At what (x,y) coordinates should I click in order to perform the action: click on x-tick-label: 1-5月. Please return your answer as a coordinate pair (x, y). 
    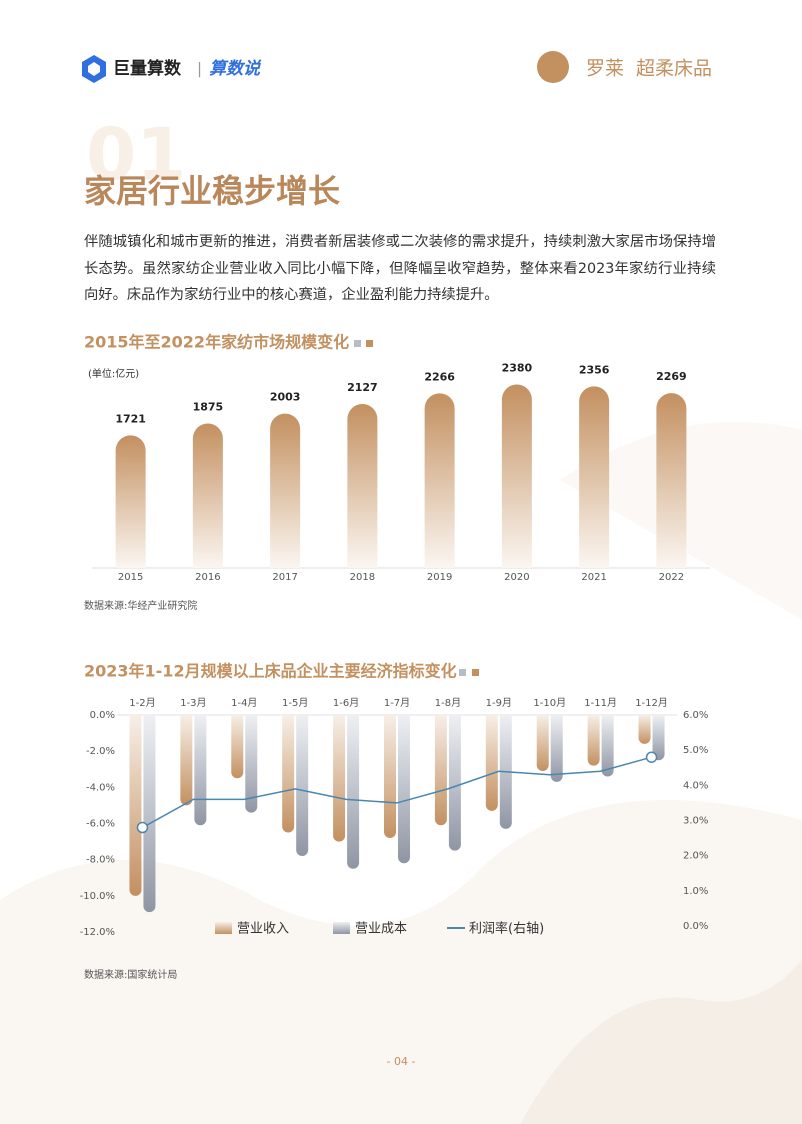
    Looking at the image, I should click on (295, 703).